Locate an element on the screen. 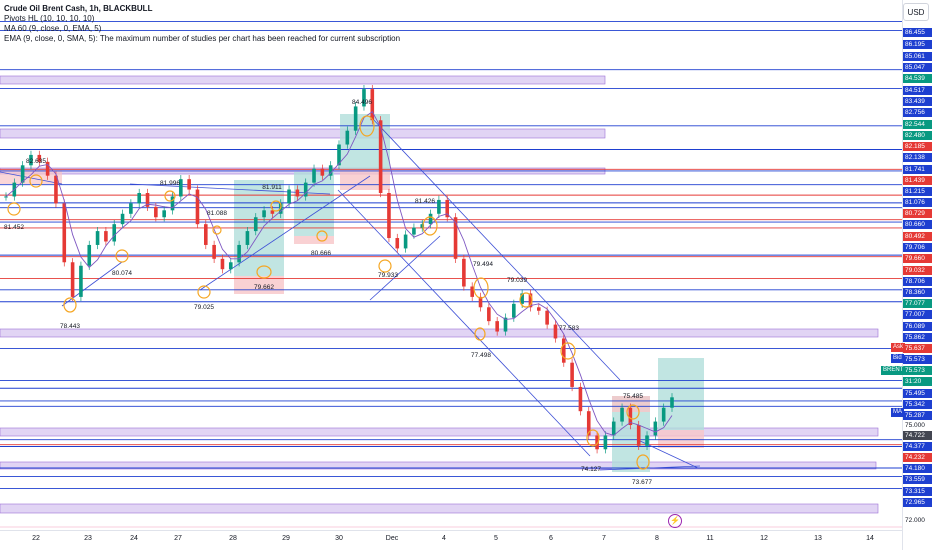  pivot-annotation: 79.025 is located at coordinates (204, 307).